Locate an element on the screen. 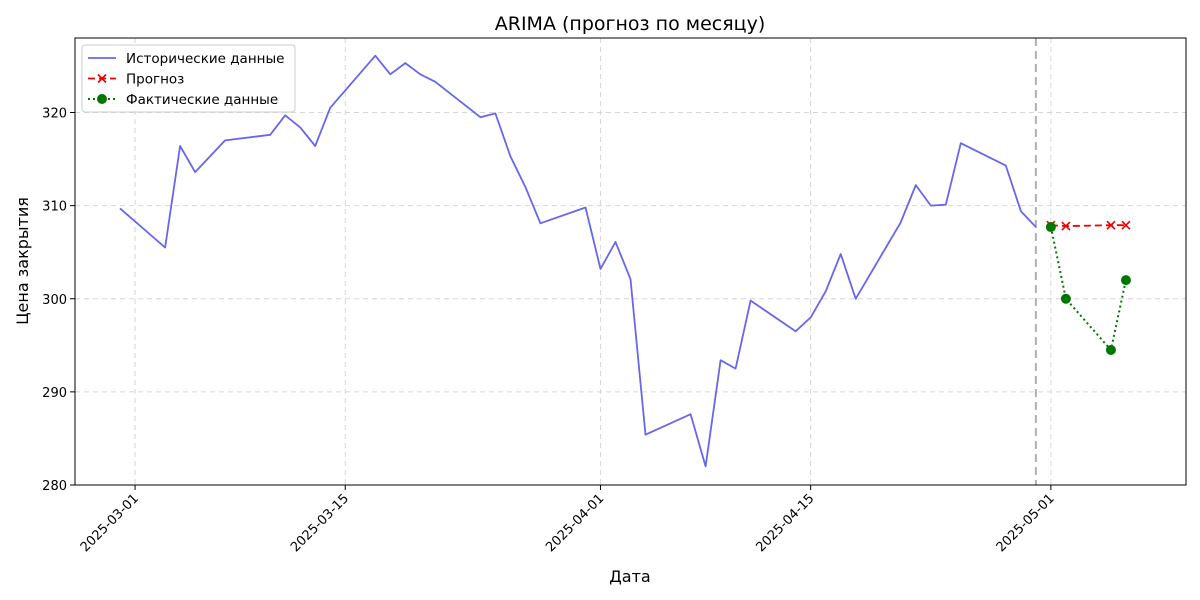  x-tick-label: 2025-03-15 is located at coordinates (320, 523).